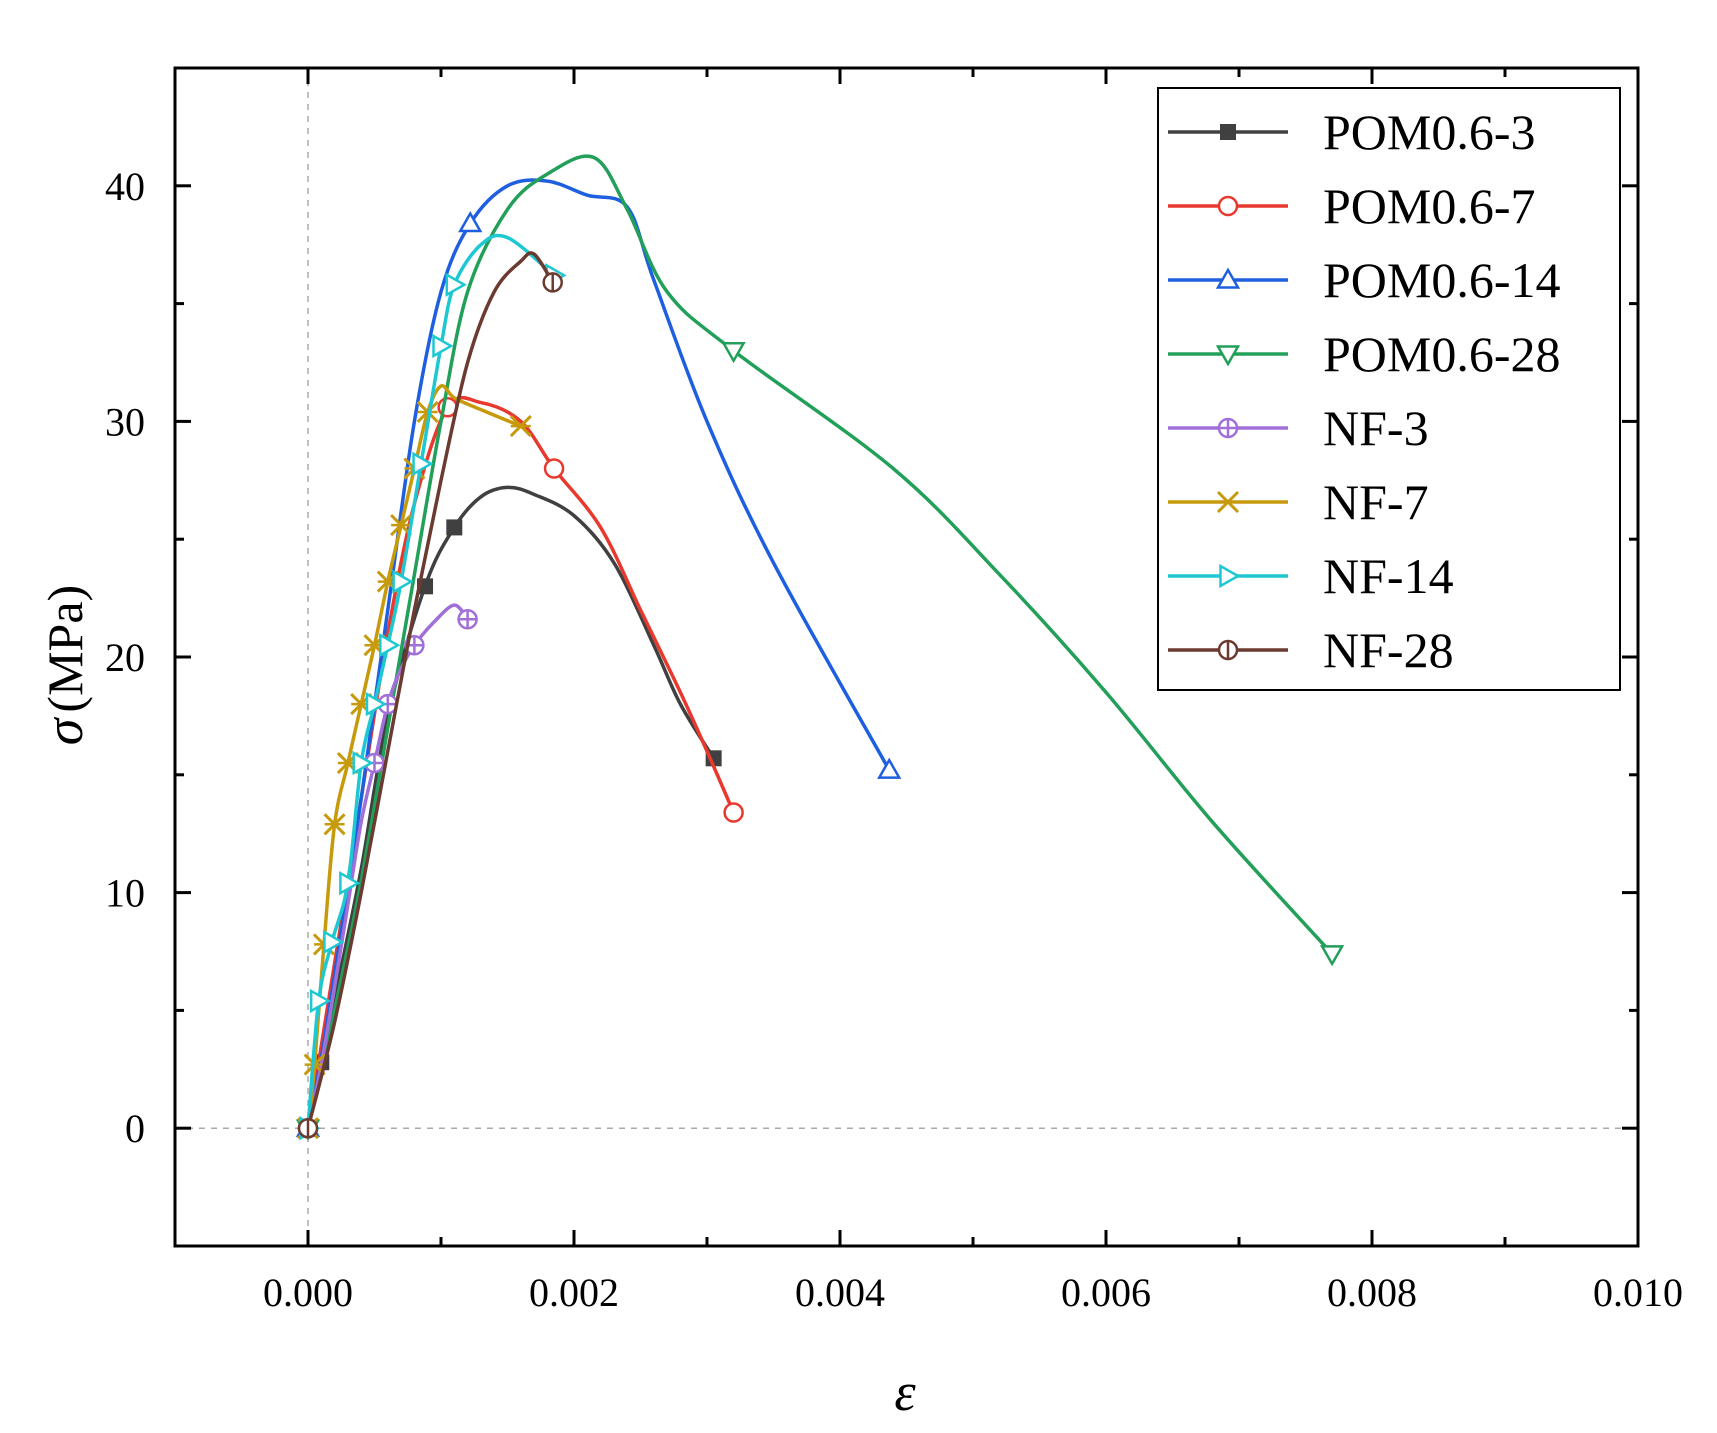 The height and width of the screenshot is (1433, 1717). Describe the element at coordinates (1298, 428) in the screenshot. I see `legend-item-nf-3: NF-3` at that location.